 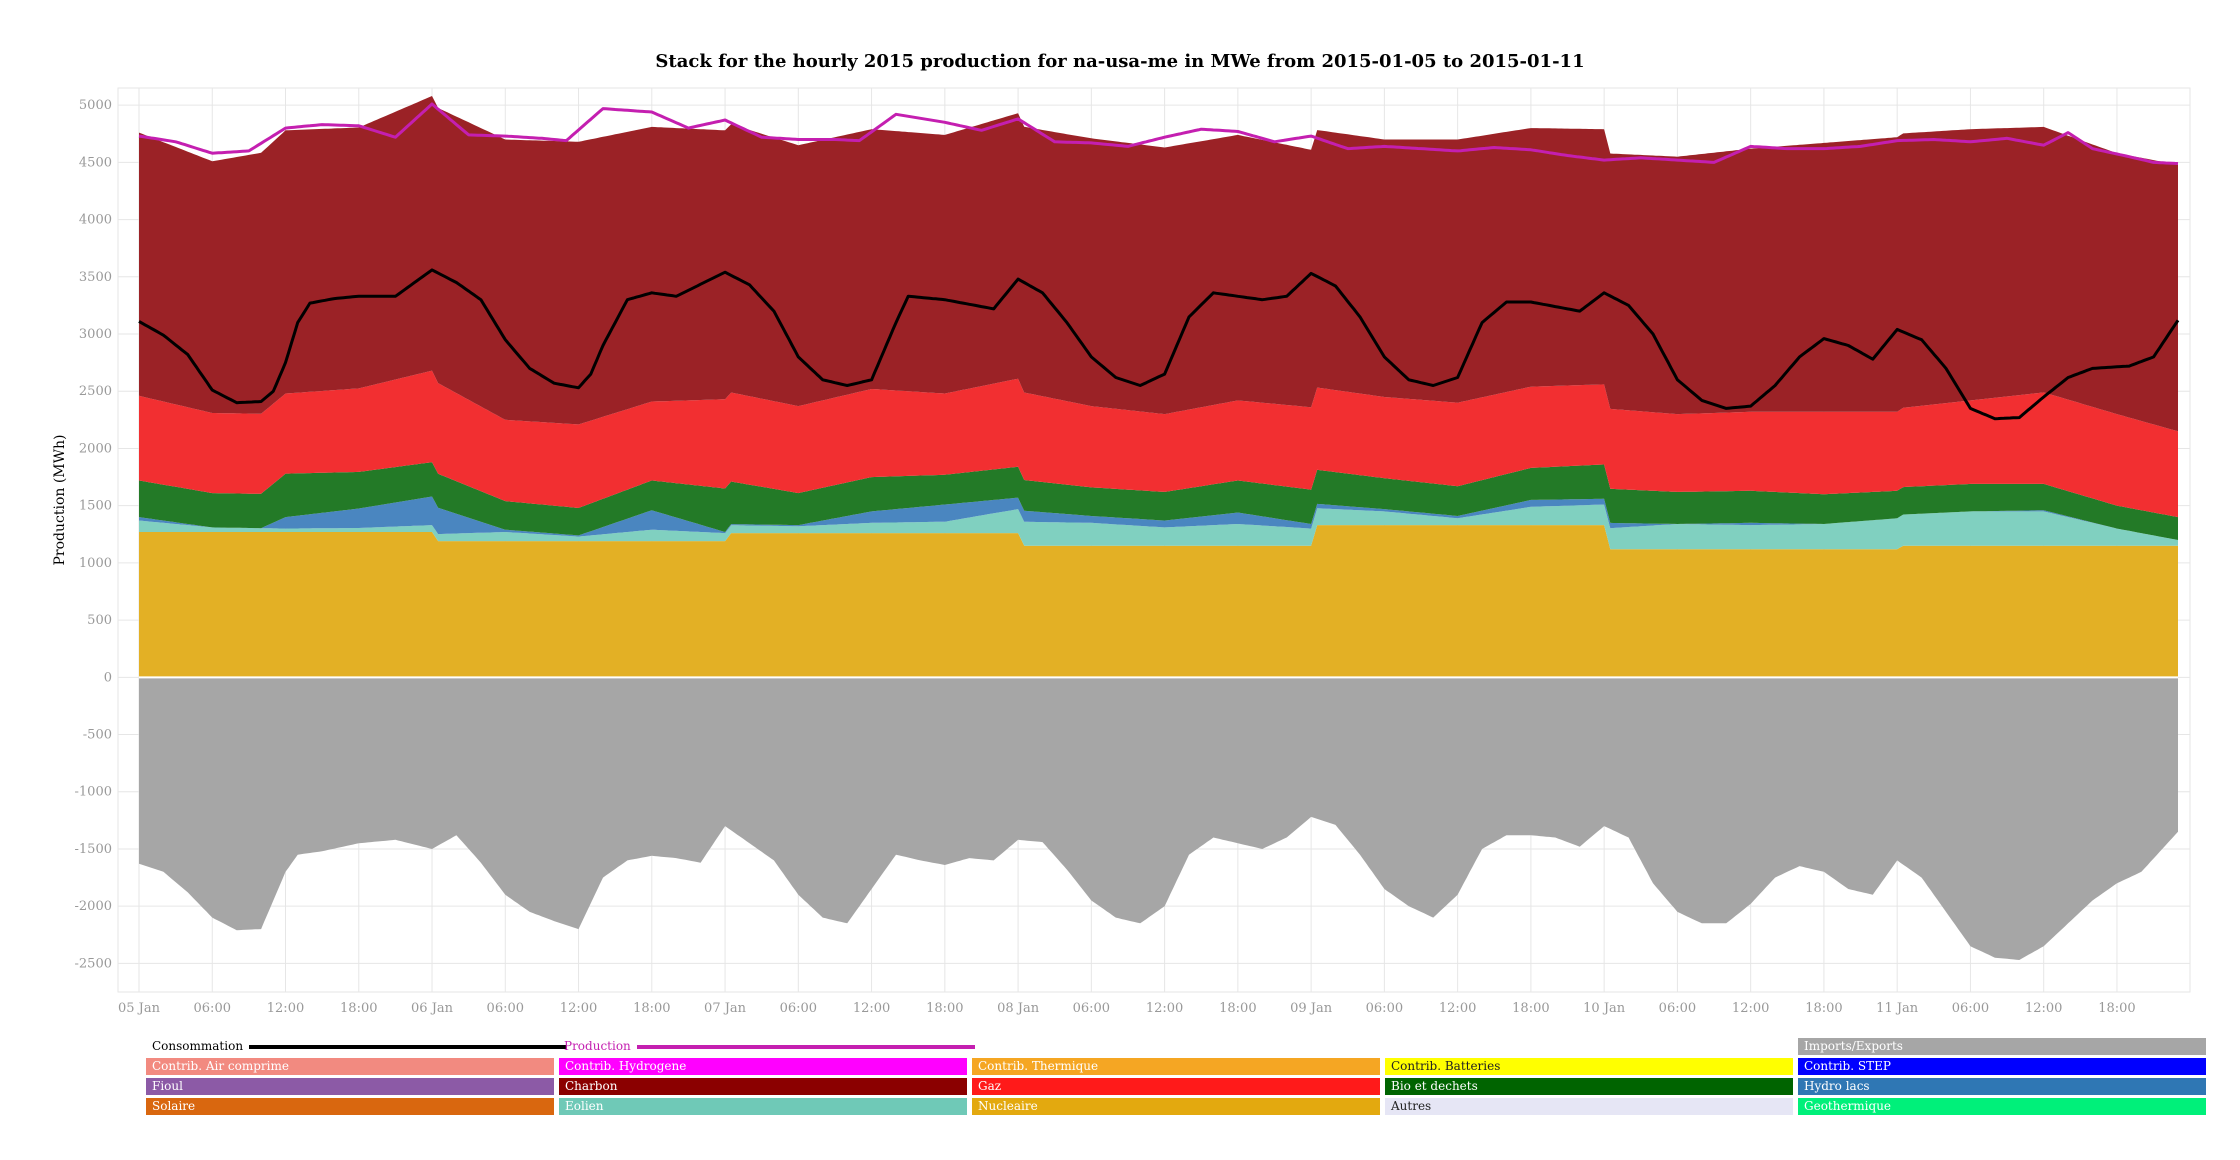 I want to click on y-tick-label: 4000, so click(x=95, y=220).